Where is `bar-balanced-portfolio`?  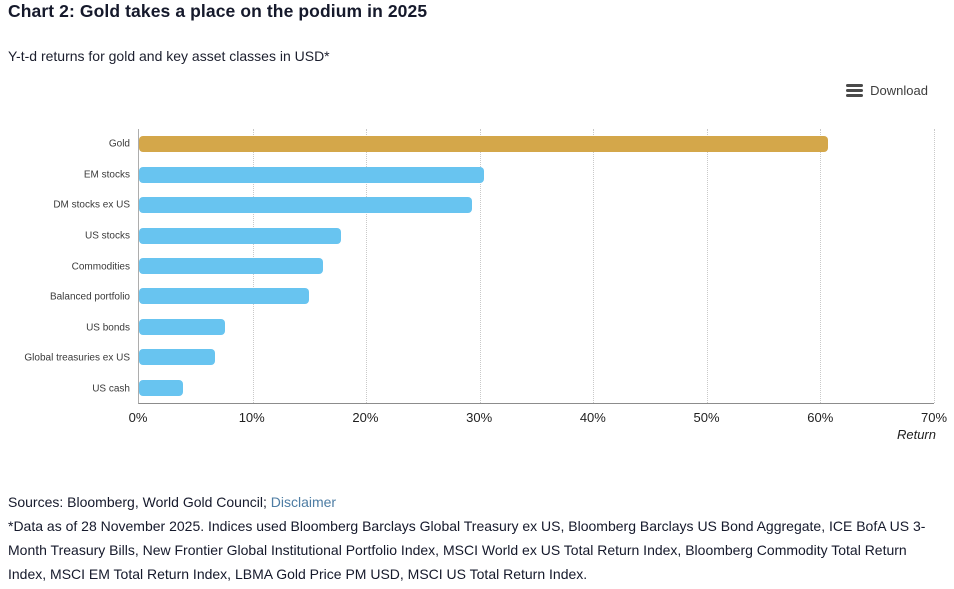
bar-balanced-portfolio is located at coordinates (224, 296).